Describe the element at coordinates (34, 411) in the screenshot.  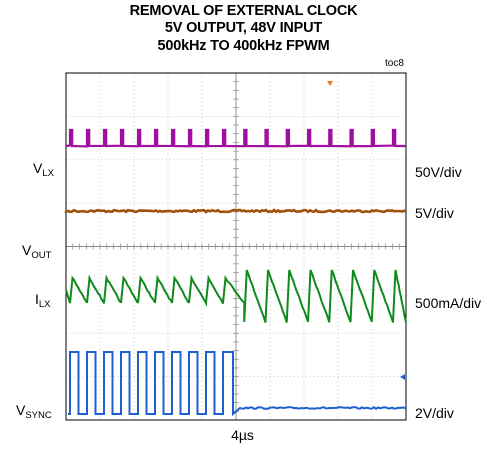
I see `channel-label-vsync: VSYNC` at that location.